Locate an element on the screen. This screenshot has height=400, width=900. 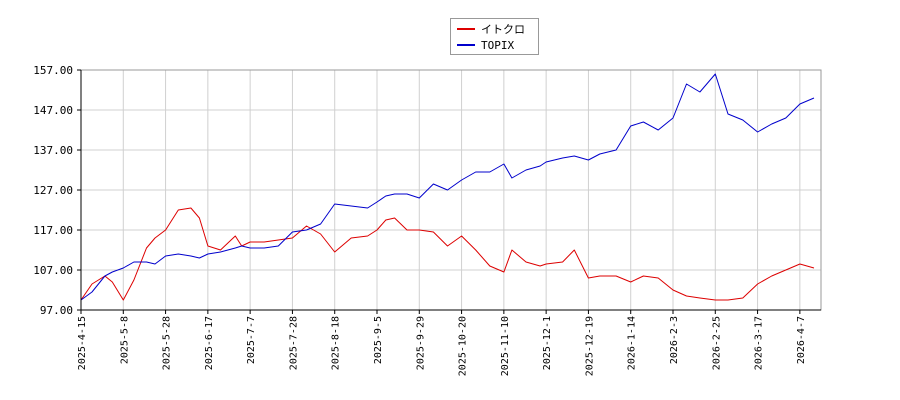
x-tick-label-14: 2026-2-3 is located at coordinates (674, 340).